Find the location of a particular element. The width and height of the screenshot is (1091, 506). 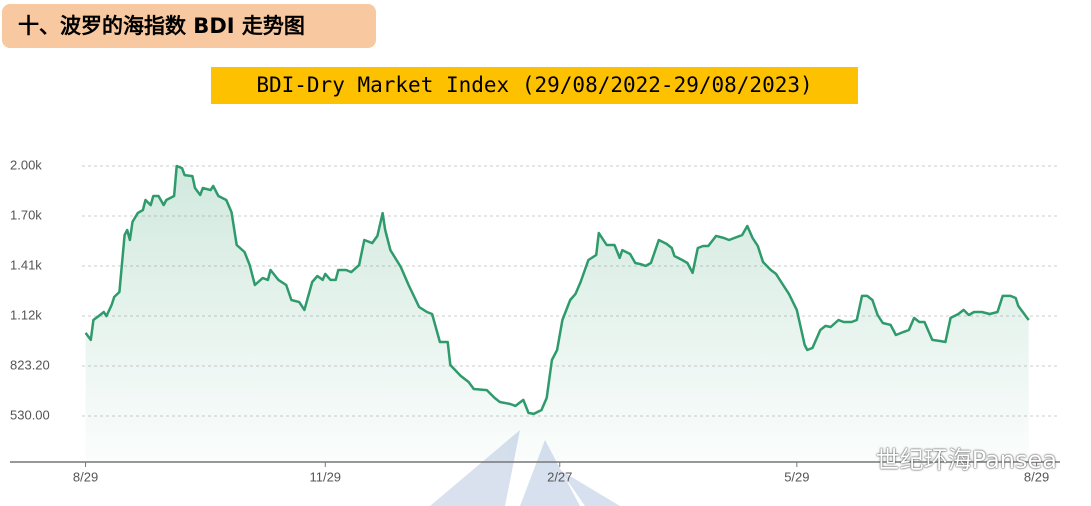

y-tick-label: 823.20 is located at coordinates (30, 364).